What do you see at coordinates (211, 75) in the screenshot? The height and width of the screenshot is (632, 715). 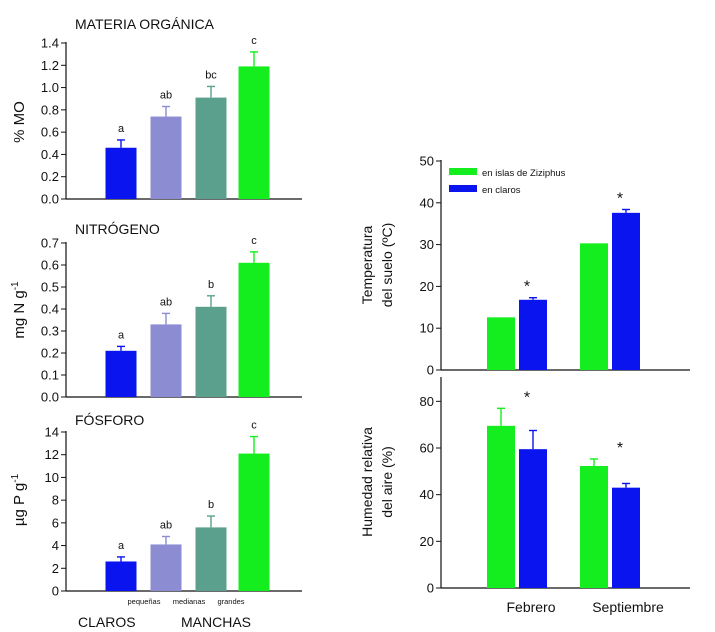 I see `significance-letter: bc` at bounding box center [211, 75].